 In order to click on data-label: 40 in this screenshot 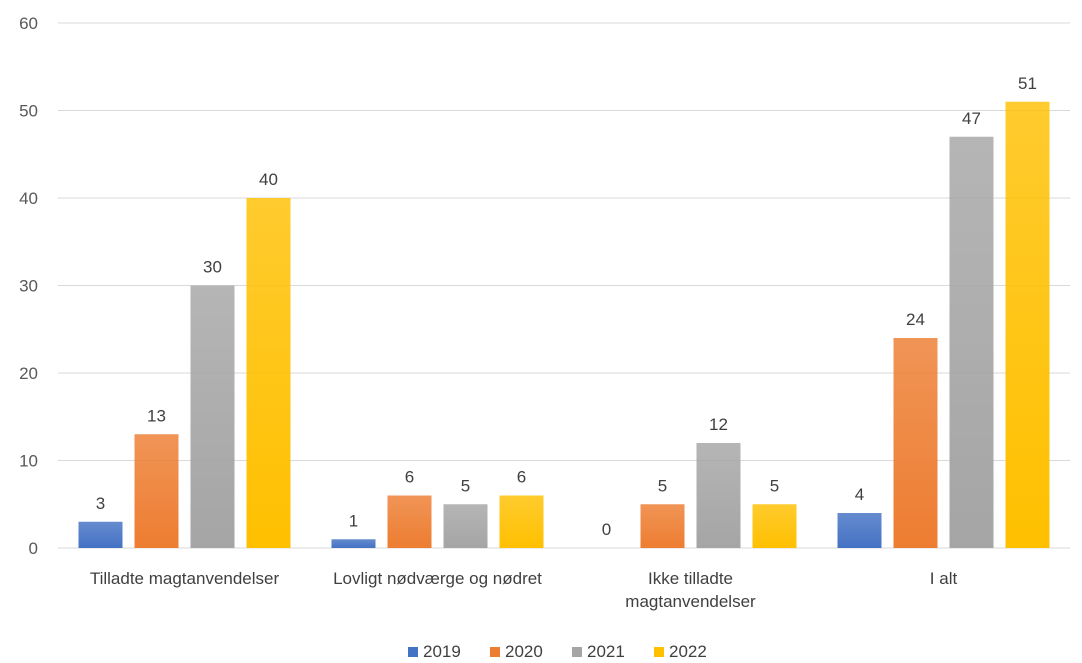, I will do `click(268, 179)`.